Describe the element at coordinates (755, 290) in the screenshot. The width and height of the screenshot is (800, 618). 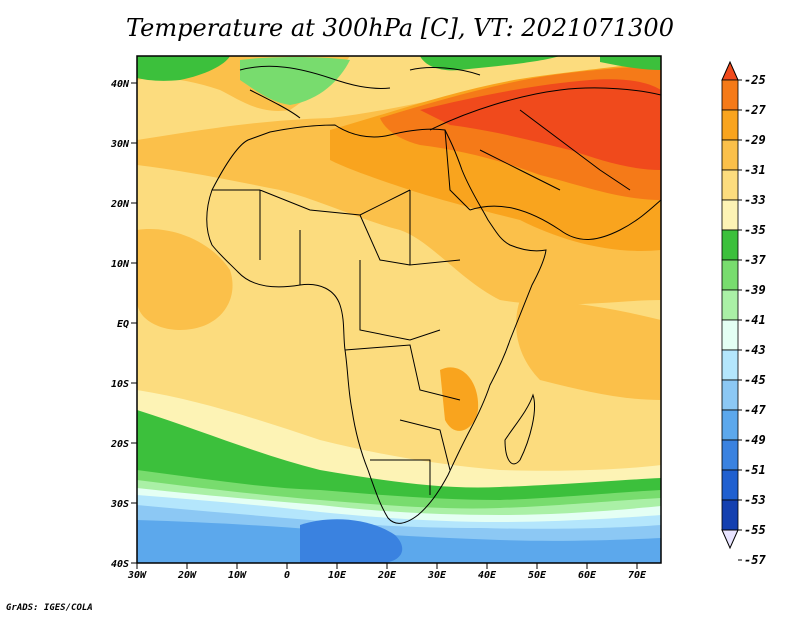
I see `colorbar-label: -39` at that location.